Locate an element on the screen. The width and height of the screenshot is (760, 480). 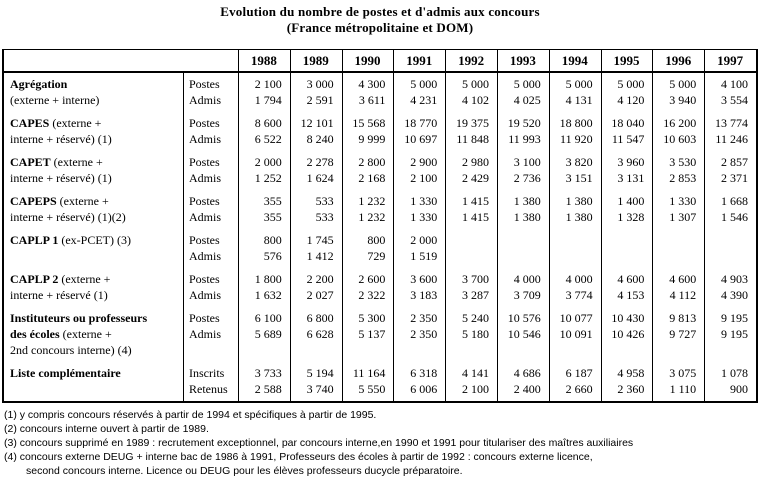
data-cell: 6 100 is located at coordinates (268, 318).